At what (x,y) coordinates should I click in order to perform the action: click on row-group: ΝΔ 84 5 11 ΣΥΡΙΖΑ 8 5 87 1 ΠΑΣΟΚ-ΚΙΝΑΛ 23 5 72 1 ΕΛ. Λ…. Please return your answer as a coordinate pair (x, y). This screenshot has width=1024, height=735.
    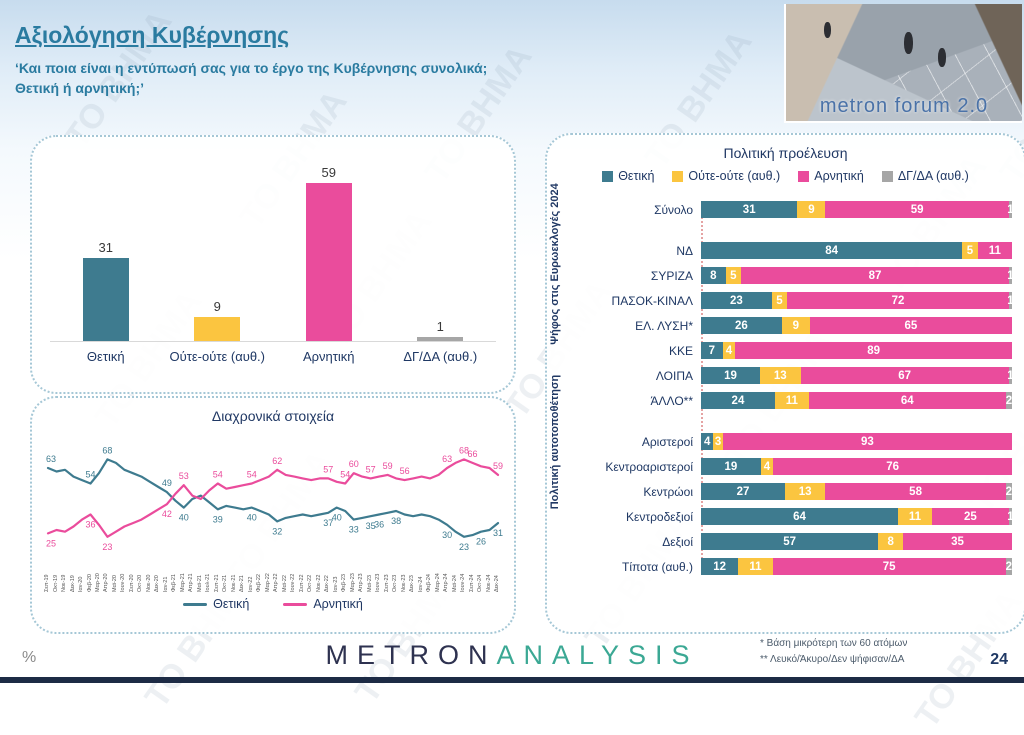
    Looking at the image, I should click on (794, 325).